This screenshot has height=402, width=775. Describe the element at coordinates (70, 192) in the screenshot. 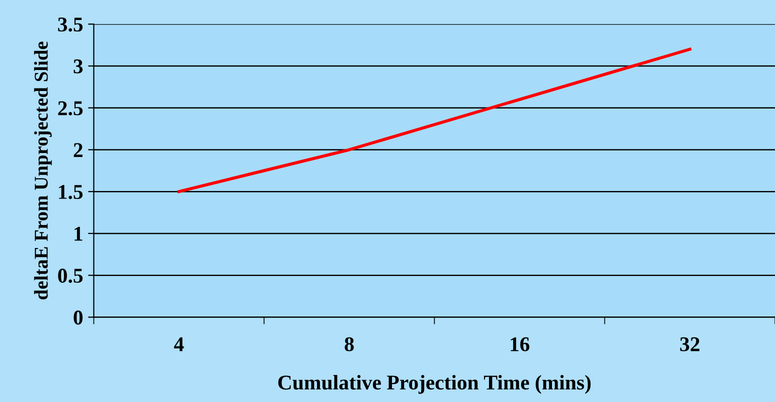

I see `y-tick-label: 1.5` at that location.